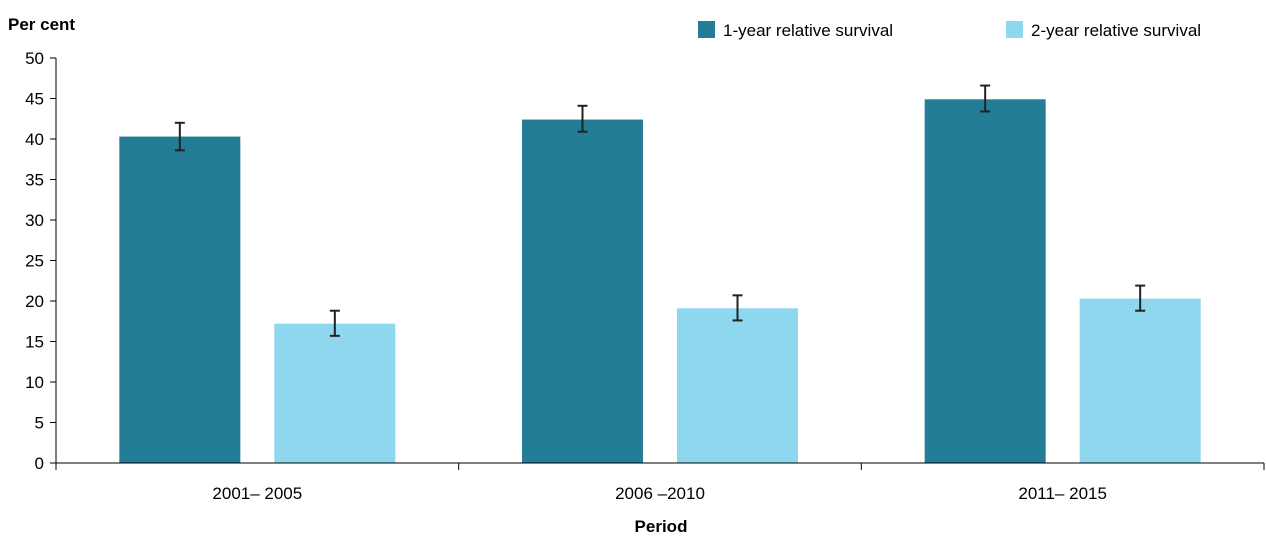  I want to click on y-tick-label: 20, so click(34, 301).